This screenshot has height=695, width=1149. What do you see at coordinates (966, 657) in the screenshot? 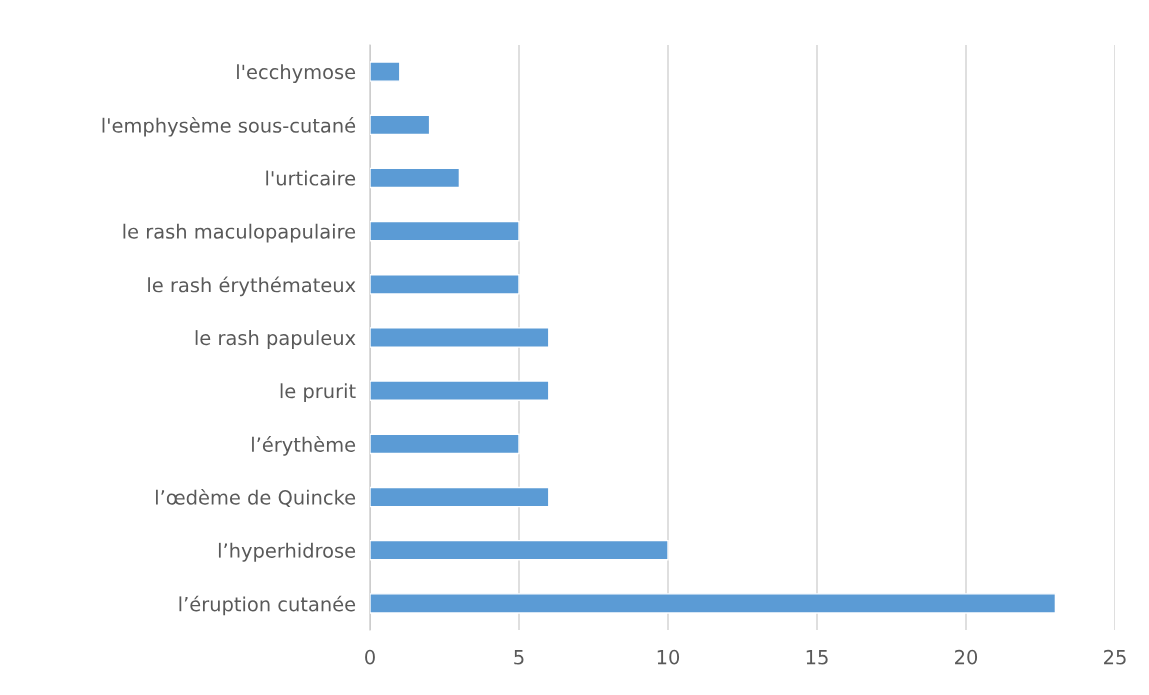
I see `x-tick-label: 20` at bounding box center [966, 657].